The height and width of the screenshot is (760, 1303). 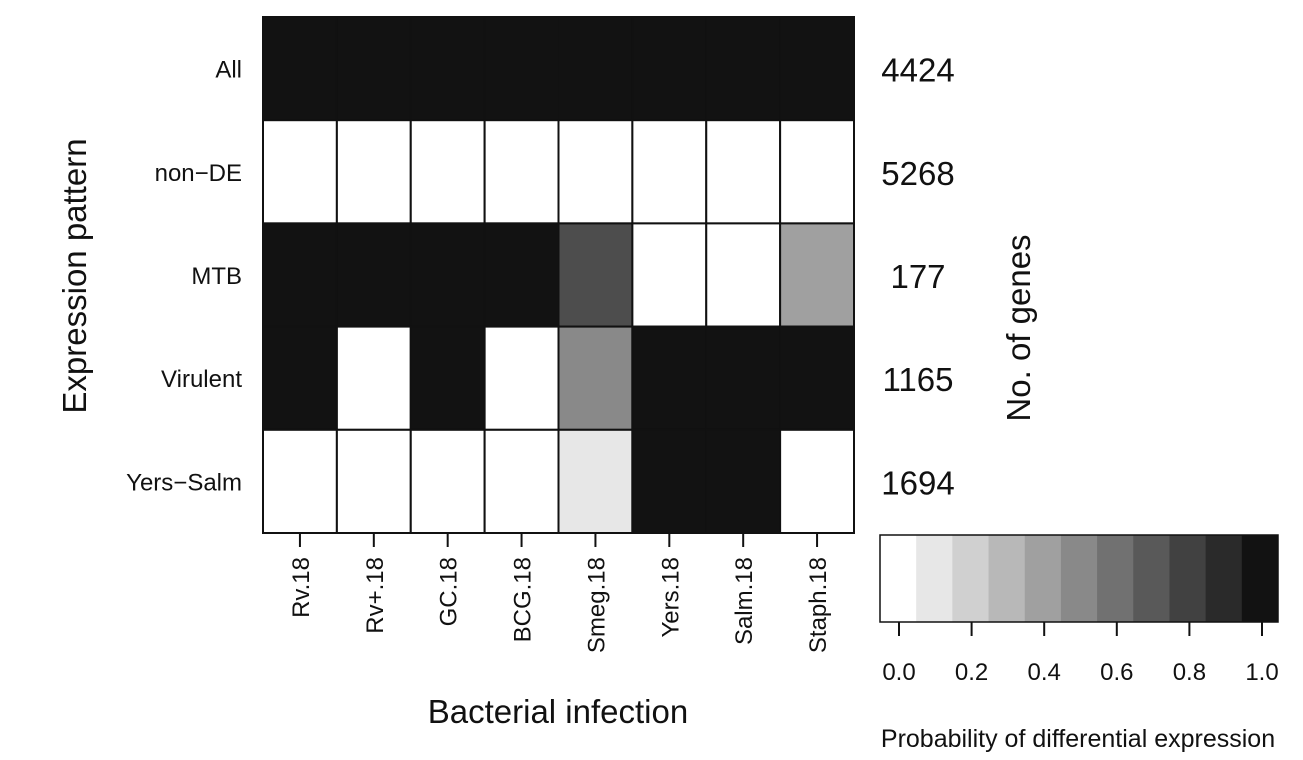 I want to click on colorbar-tick-label: 1.0, so click(x=1261, y=672).